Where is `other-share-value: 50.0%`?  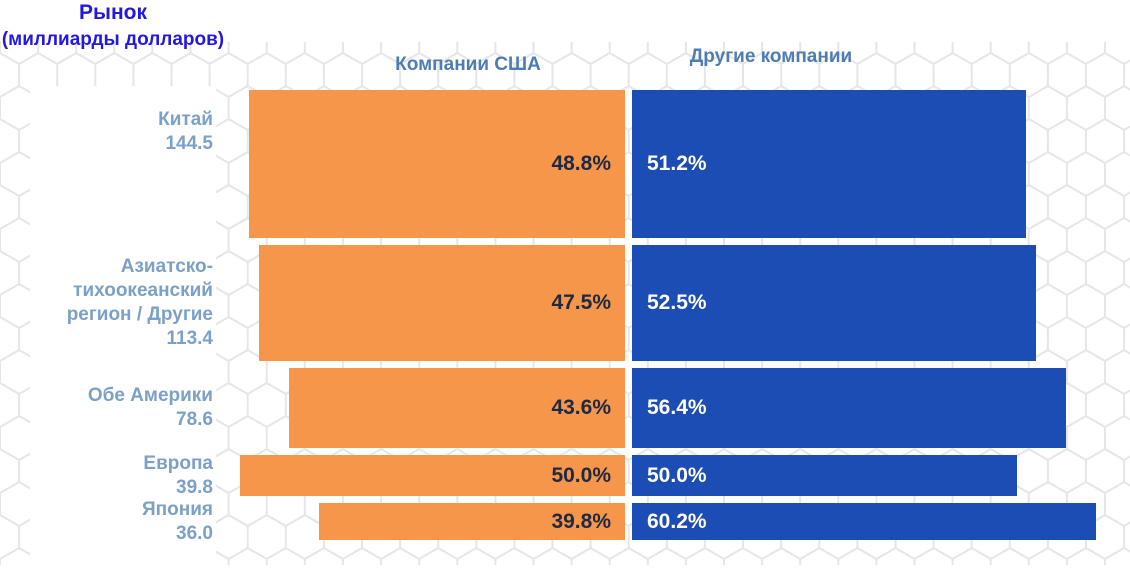 other-share-value: 50.0% is located at coordinates (677, 475).